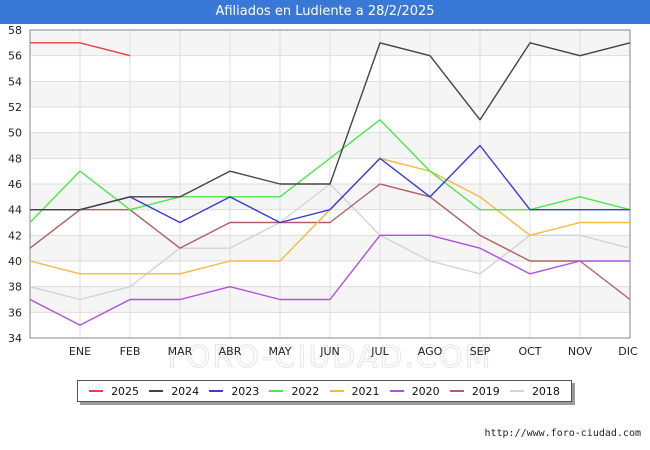 Image resolution: width=650 pixels, height=450 pixels. I want to click on y-tick-label: 44, so click(15, 210).